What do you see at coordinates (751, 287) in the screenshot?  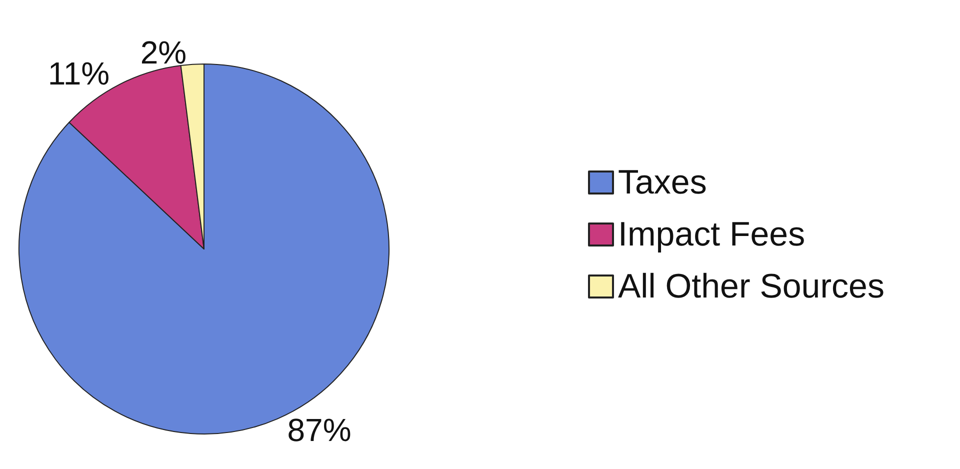 I see `legend-label: All Other Sources` at bounding box center [751, 287].